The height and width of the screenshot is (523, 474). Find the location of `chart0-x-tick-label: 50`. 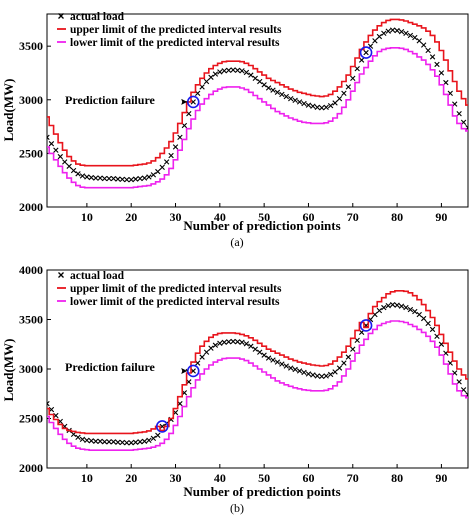

chart0-x-tick-label: 50 is located at coordinates (264, 217).